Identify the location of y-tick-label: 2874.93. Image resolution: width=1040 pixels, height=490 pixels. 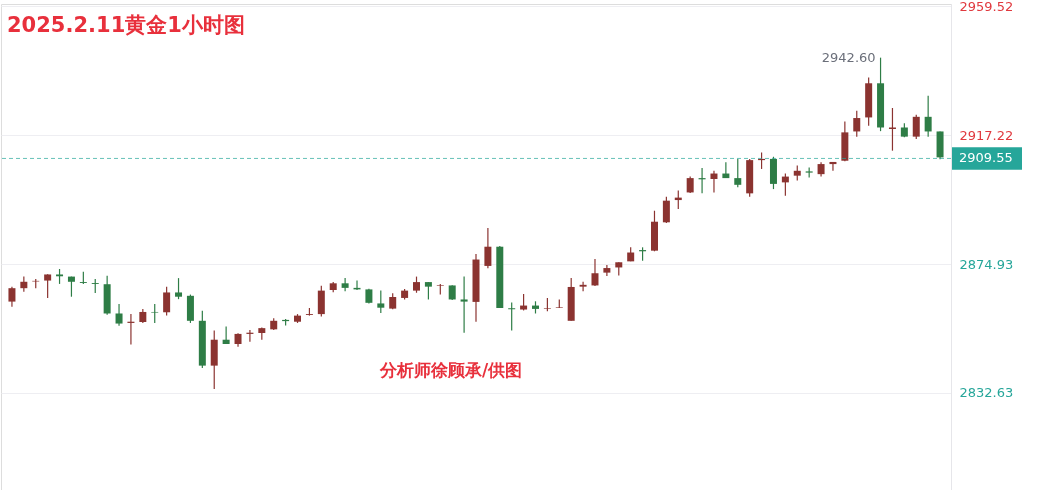
(986, 264).